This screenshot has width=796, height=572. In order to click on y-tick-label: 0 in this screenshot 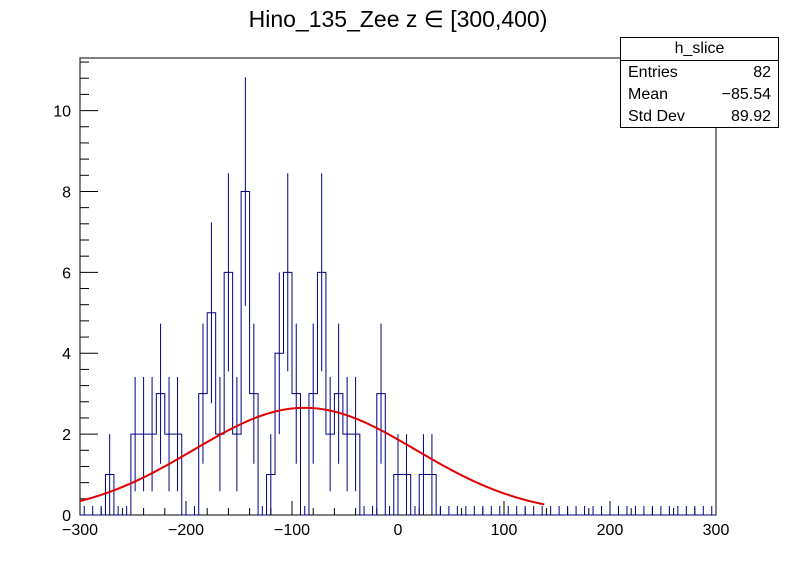, I will do `click(66, 516)`.